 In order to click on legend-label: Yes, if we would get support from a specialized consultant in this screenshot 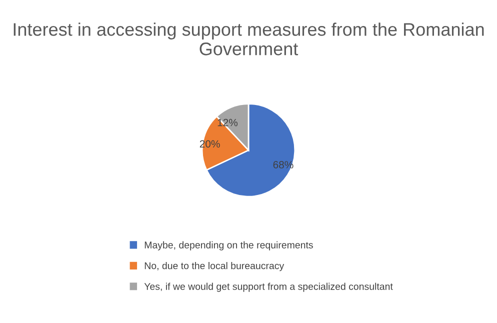, I will do `click(268, 287)`.